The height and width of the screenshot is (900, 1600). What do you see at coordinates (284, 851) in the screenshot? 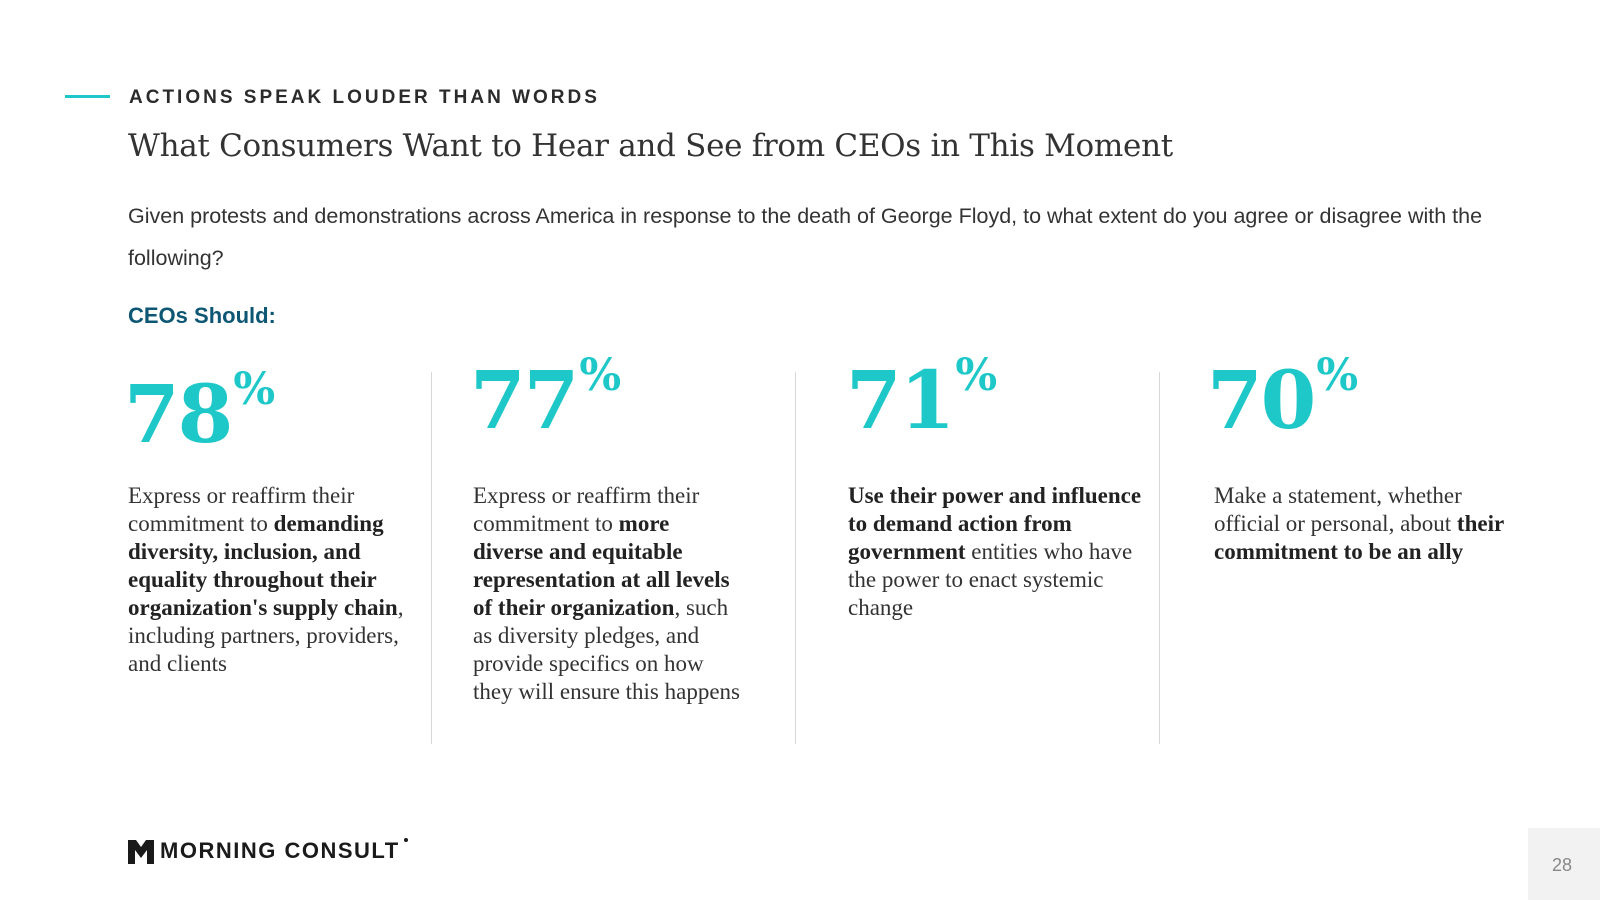
I see `logo-wordmark: MORNING CONSULT` at bounding box center [284, 851].